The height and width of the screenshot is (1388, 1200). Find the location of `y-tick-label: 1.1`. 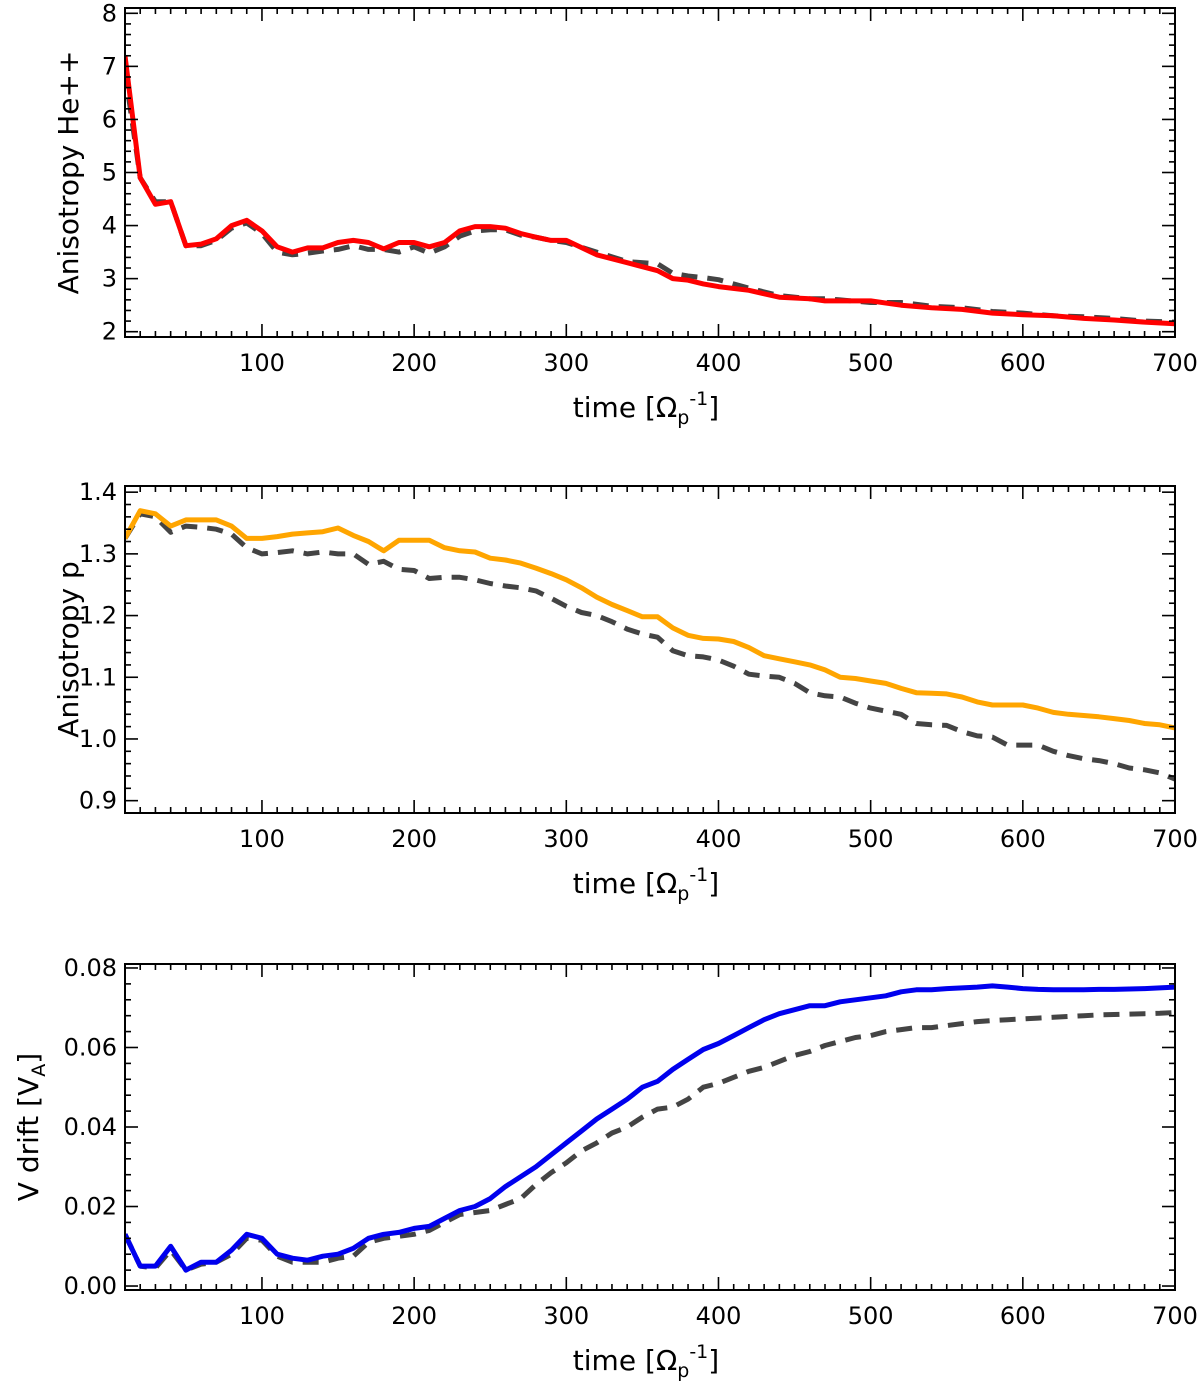

y-tick-label: 1.1 is located at coordinates (98, 677).